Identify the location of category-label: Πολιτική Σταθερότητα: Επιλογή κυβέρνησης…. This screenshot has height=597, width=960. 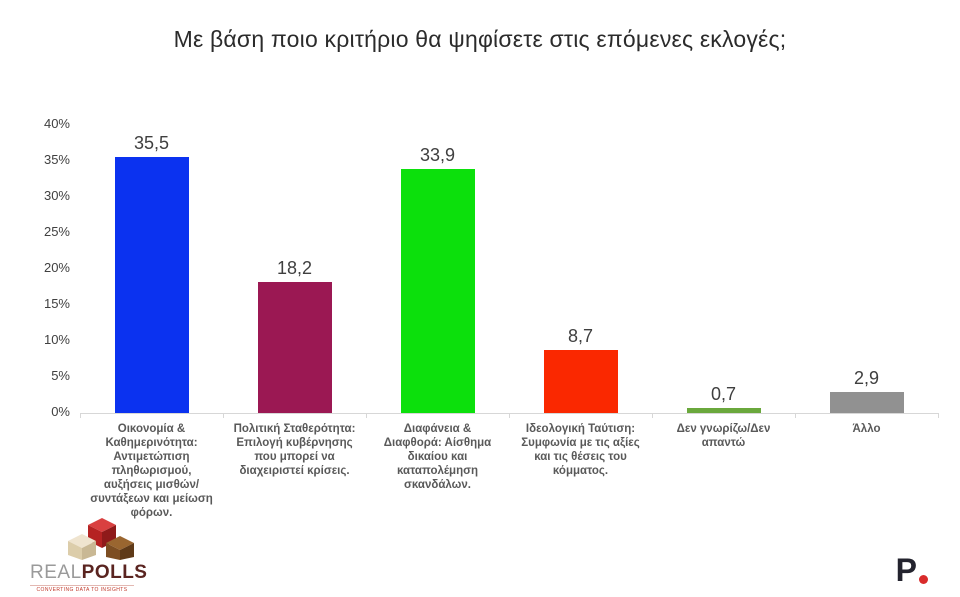
(294, 450).